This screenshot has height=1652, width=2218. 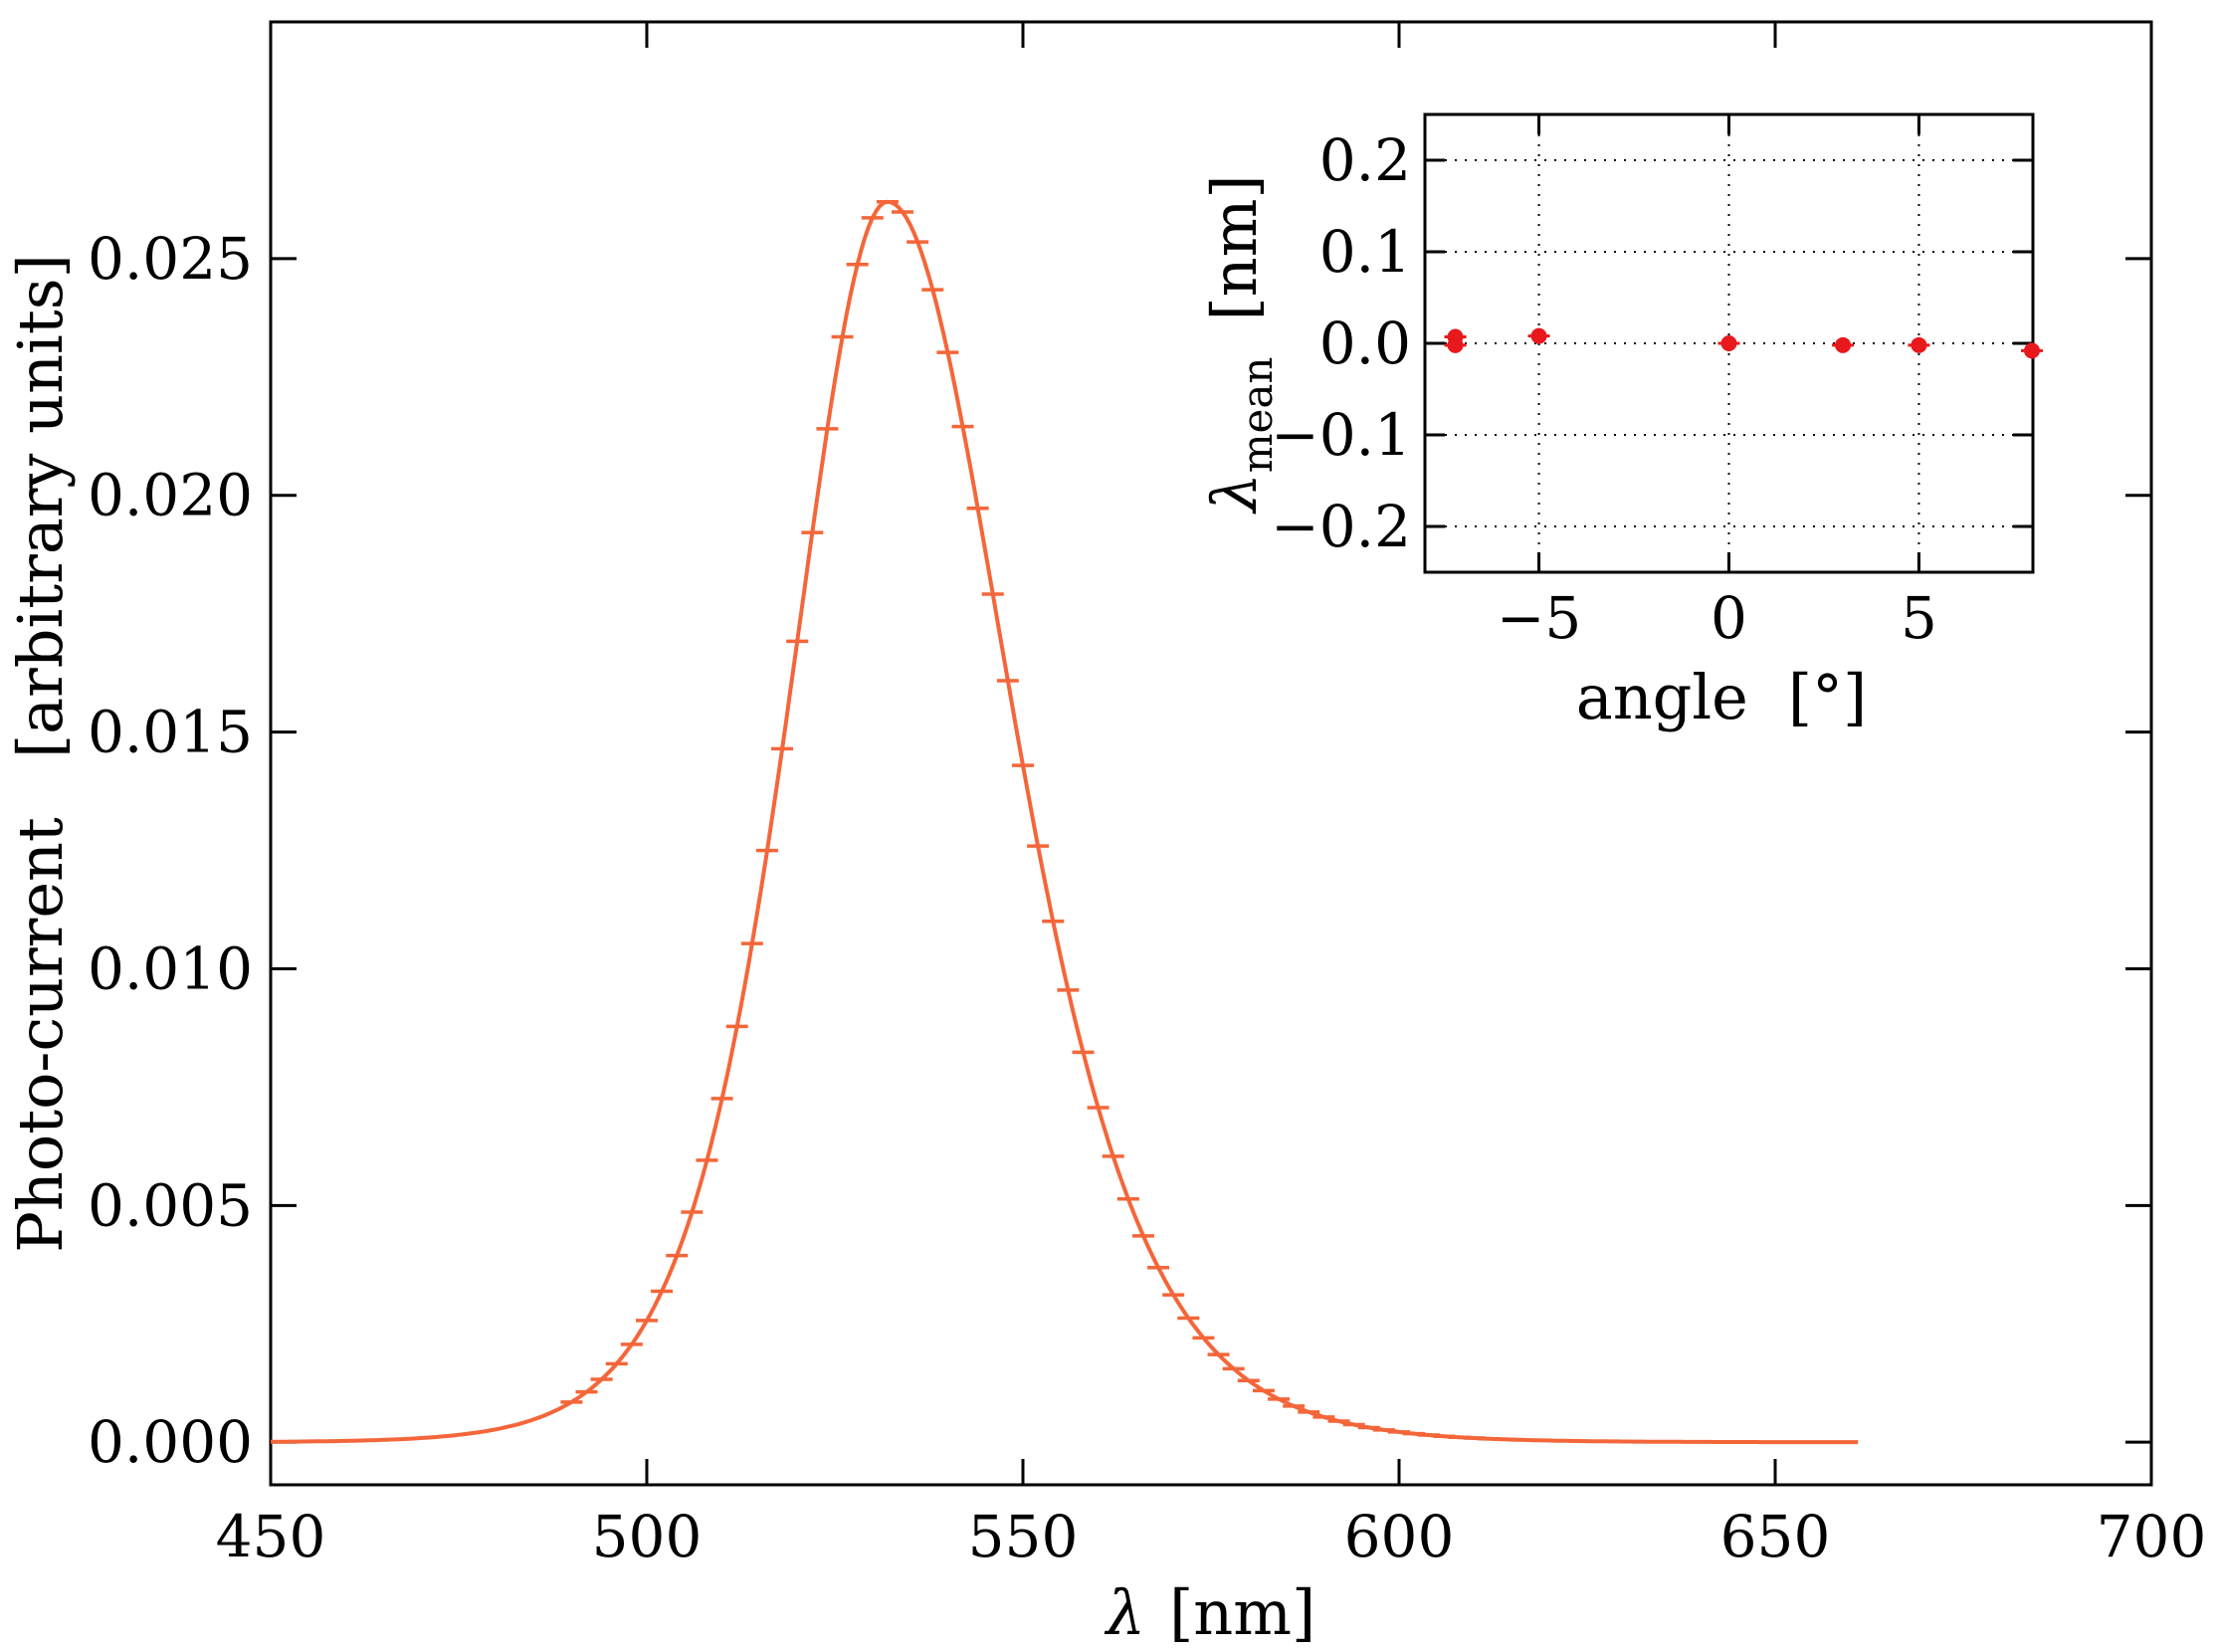 I want to click on main-x-axis-unit: [nm], so click(x=1242, y=1612).